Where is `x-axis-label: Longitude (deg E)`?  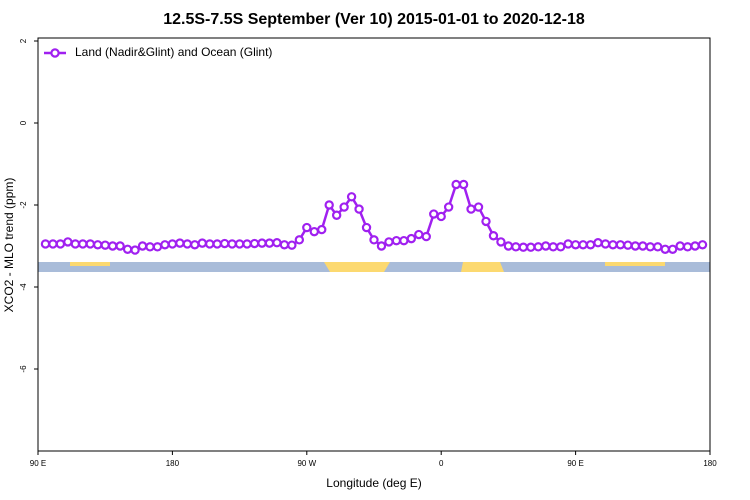
x-axis-label: Longitude (deg E) is located at coordinates (373, 483).